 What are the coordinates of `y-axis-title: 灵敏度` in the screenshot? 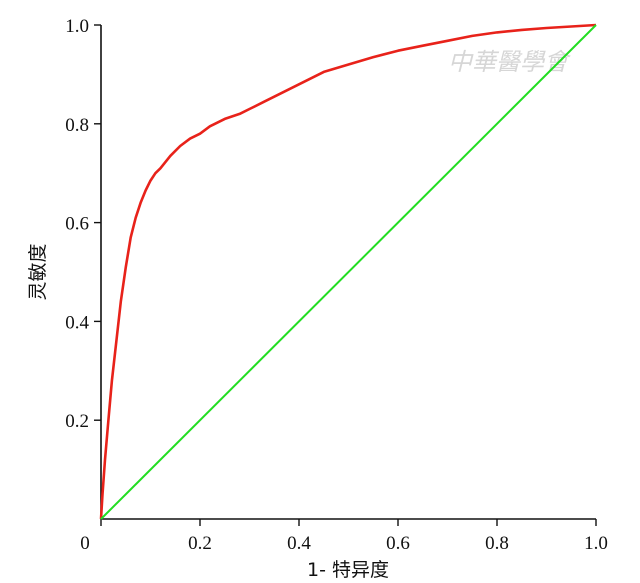 It's located at (38, 271).